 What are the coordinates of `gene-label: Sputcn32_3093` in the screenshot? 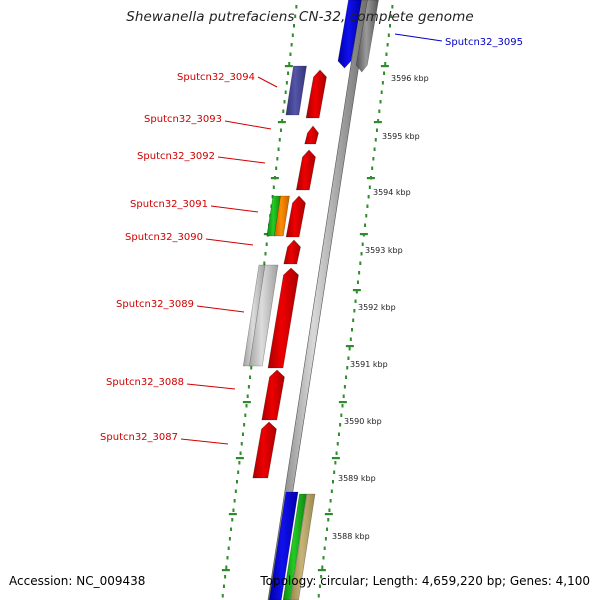 It's located at (183, 119).